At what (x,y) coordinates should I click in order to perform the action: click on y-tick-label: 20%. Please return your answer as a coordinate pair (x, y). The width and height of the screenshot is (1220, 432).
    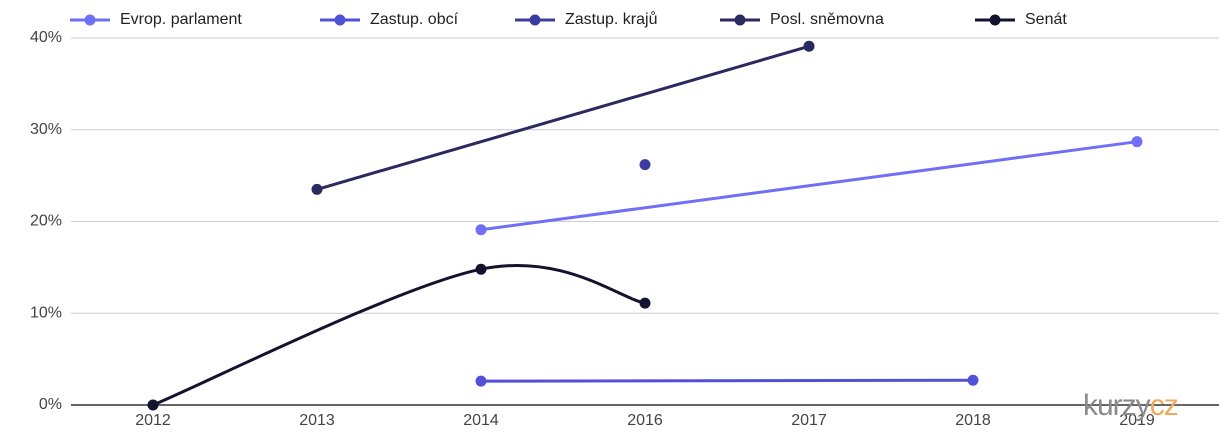
    Looking at the image, I should click on (46, 221).